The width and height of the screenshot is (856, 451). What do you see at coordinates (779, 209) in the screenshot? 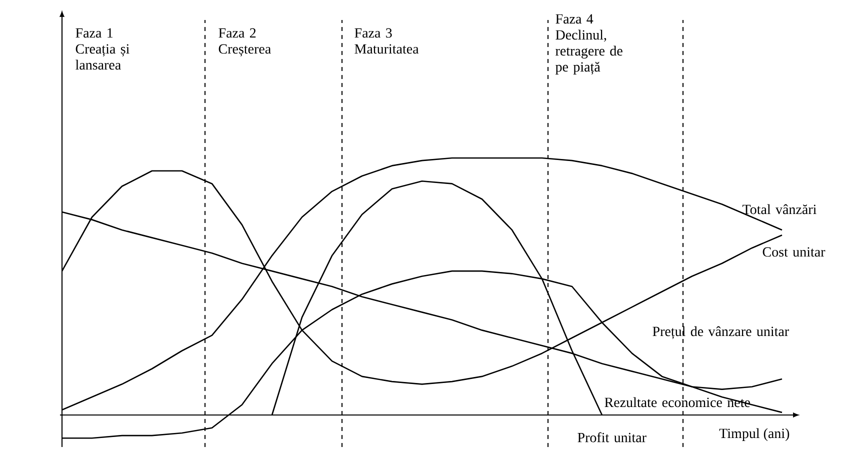
I see `annotation: Total vânzări` at bounding box center [779, 209].